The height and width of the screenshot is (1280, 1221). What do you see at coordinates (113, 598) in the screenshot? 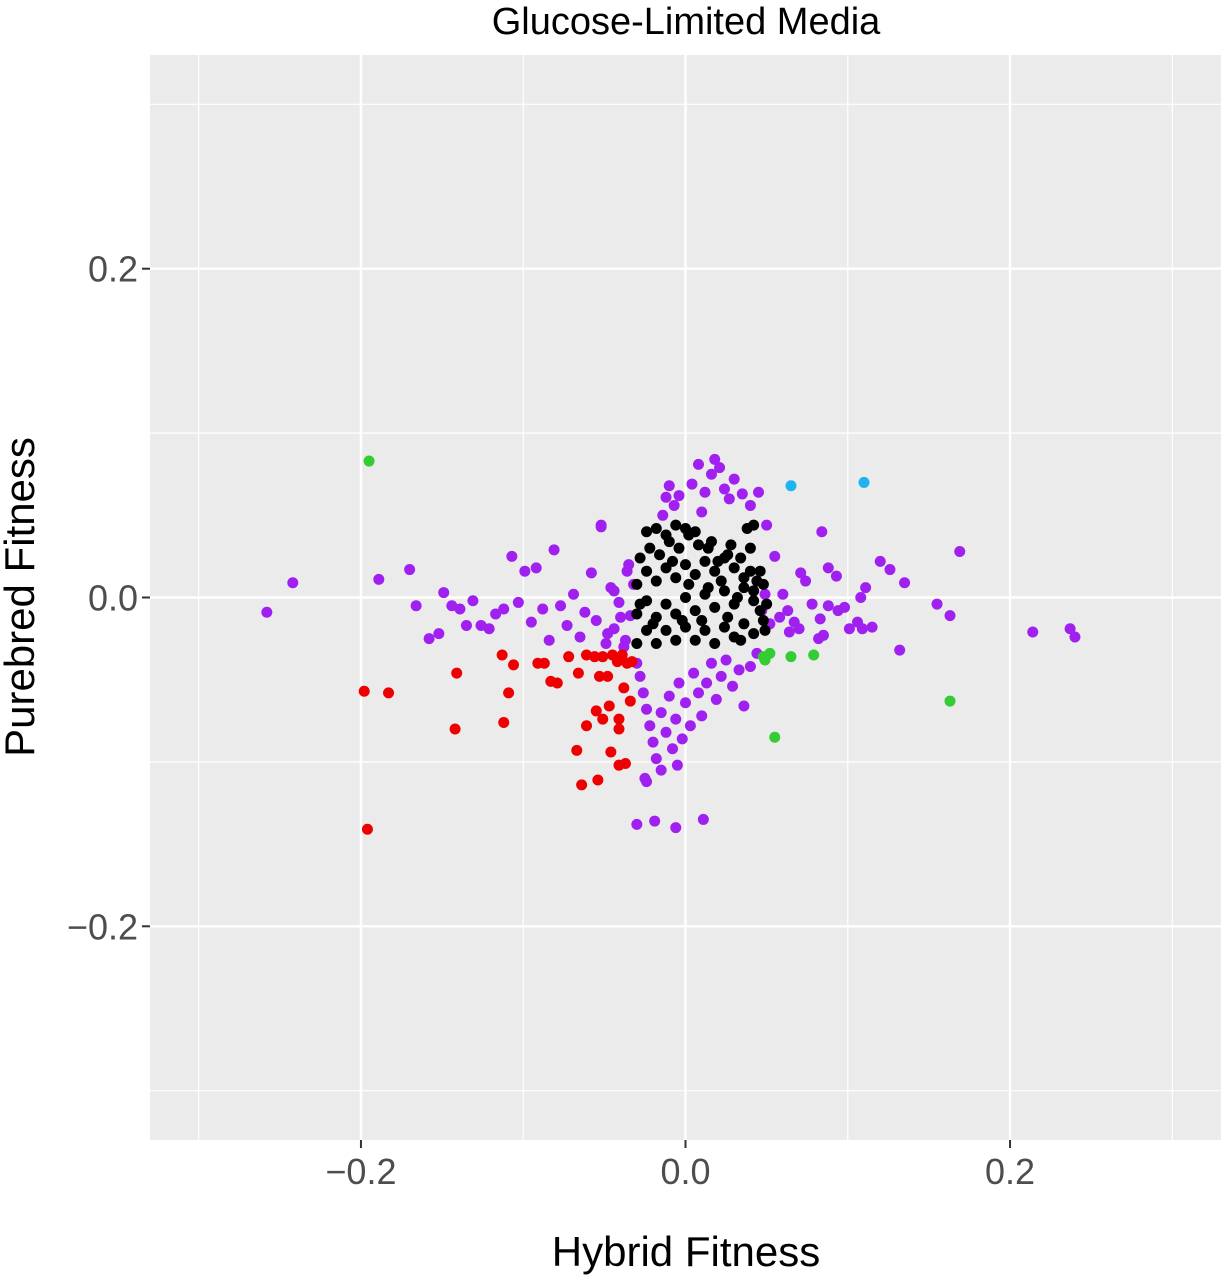
I see `y-tick-label: 0.0` at bounding box center [113, 598].